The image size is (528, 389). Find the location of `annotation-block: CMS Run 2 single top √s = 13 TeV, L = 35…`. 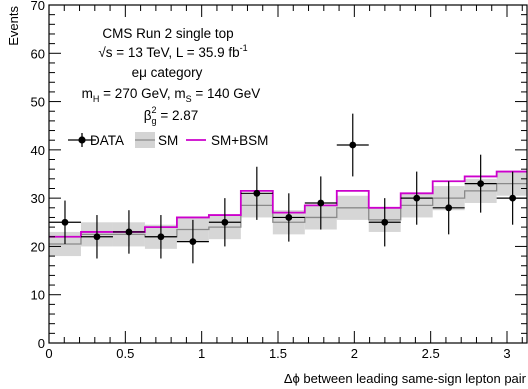

annotation-block: CMS Run 2 single top √s = 13 TeV, L = 35… is located at coordinates (171, 76).